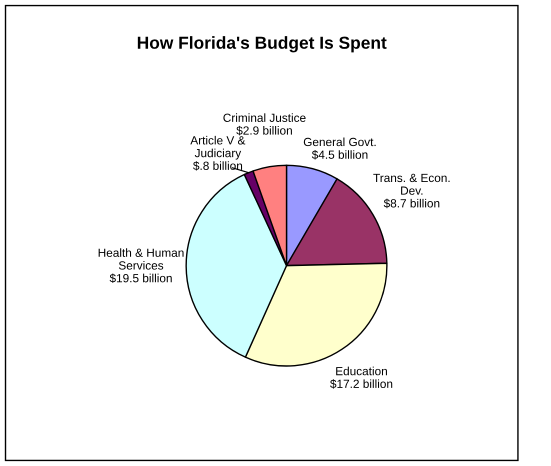 This screenshot has height=466, width=551. I want to click on slice-label: General Govt., so click(340, 141).